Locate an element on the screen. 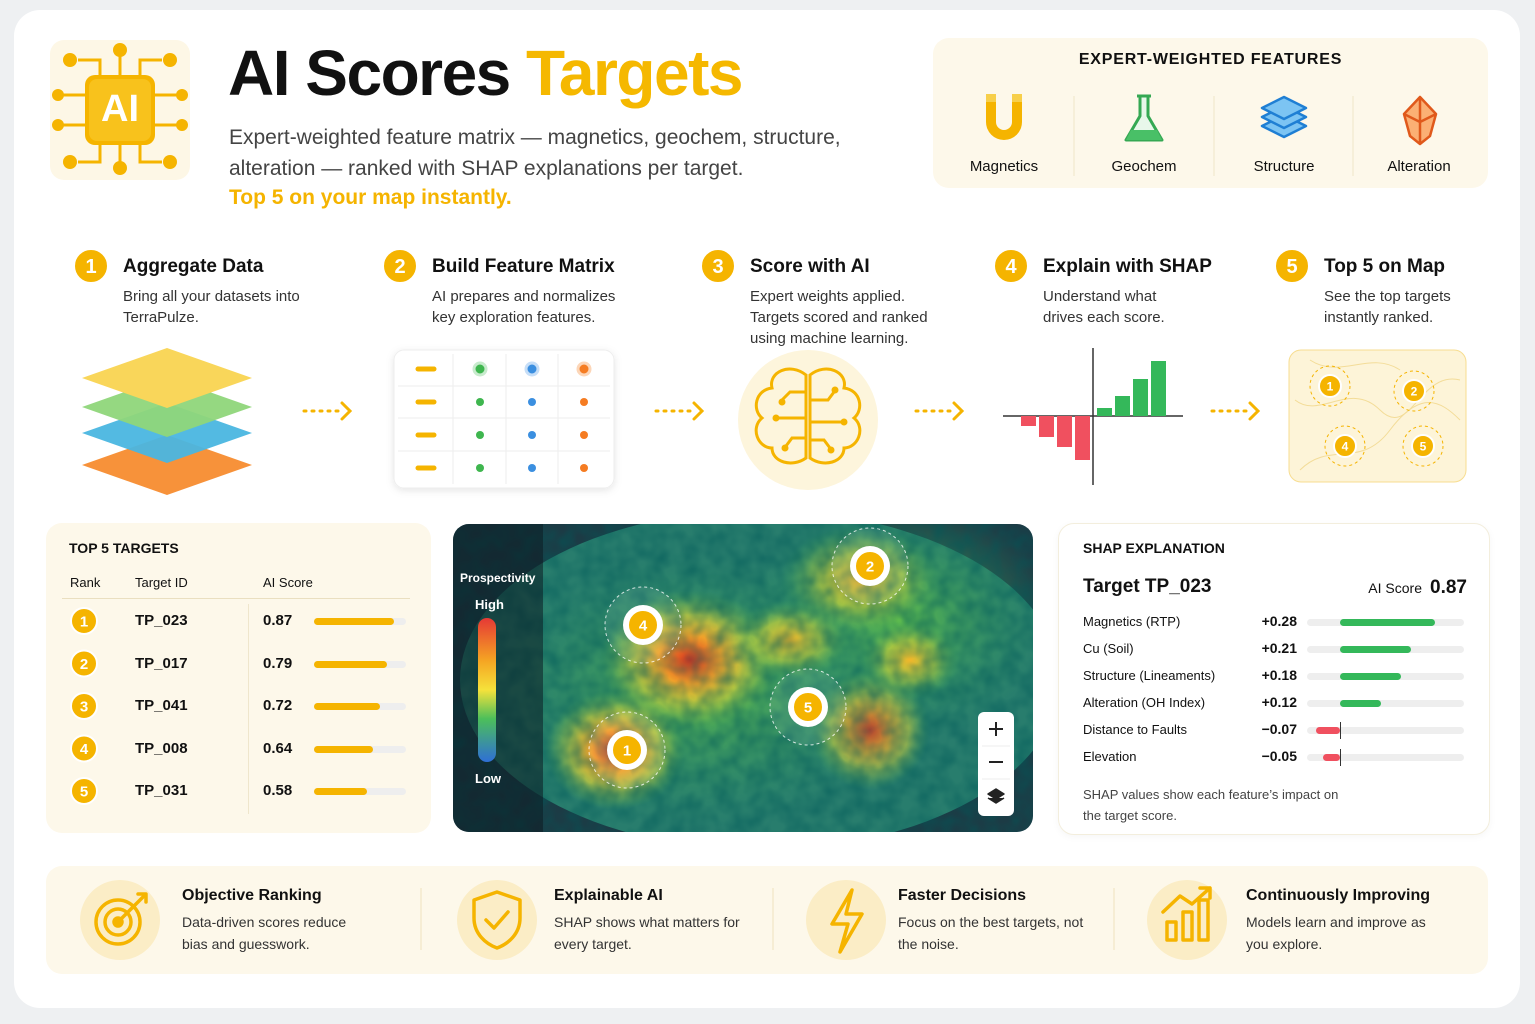  feature-label: Alteration is located at coordinates (1419, 166).